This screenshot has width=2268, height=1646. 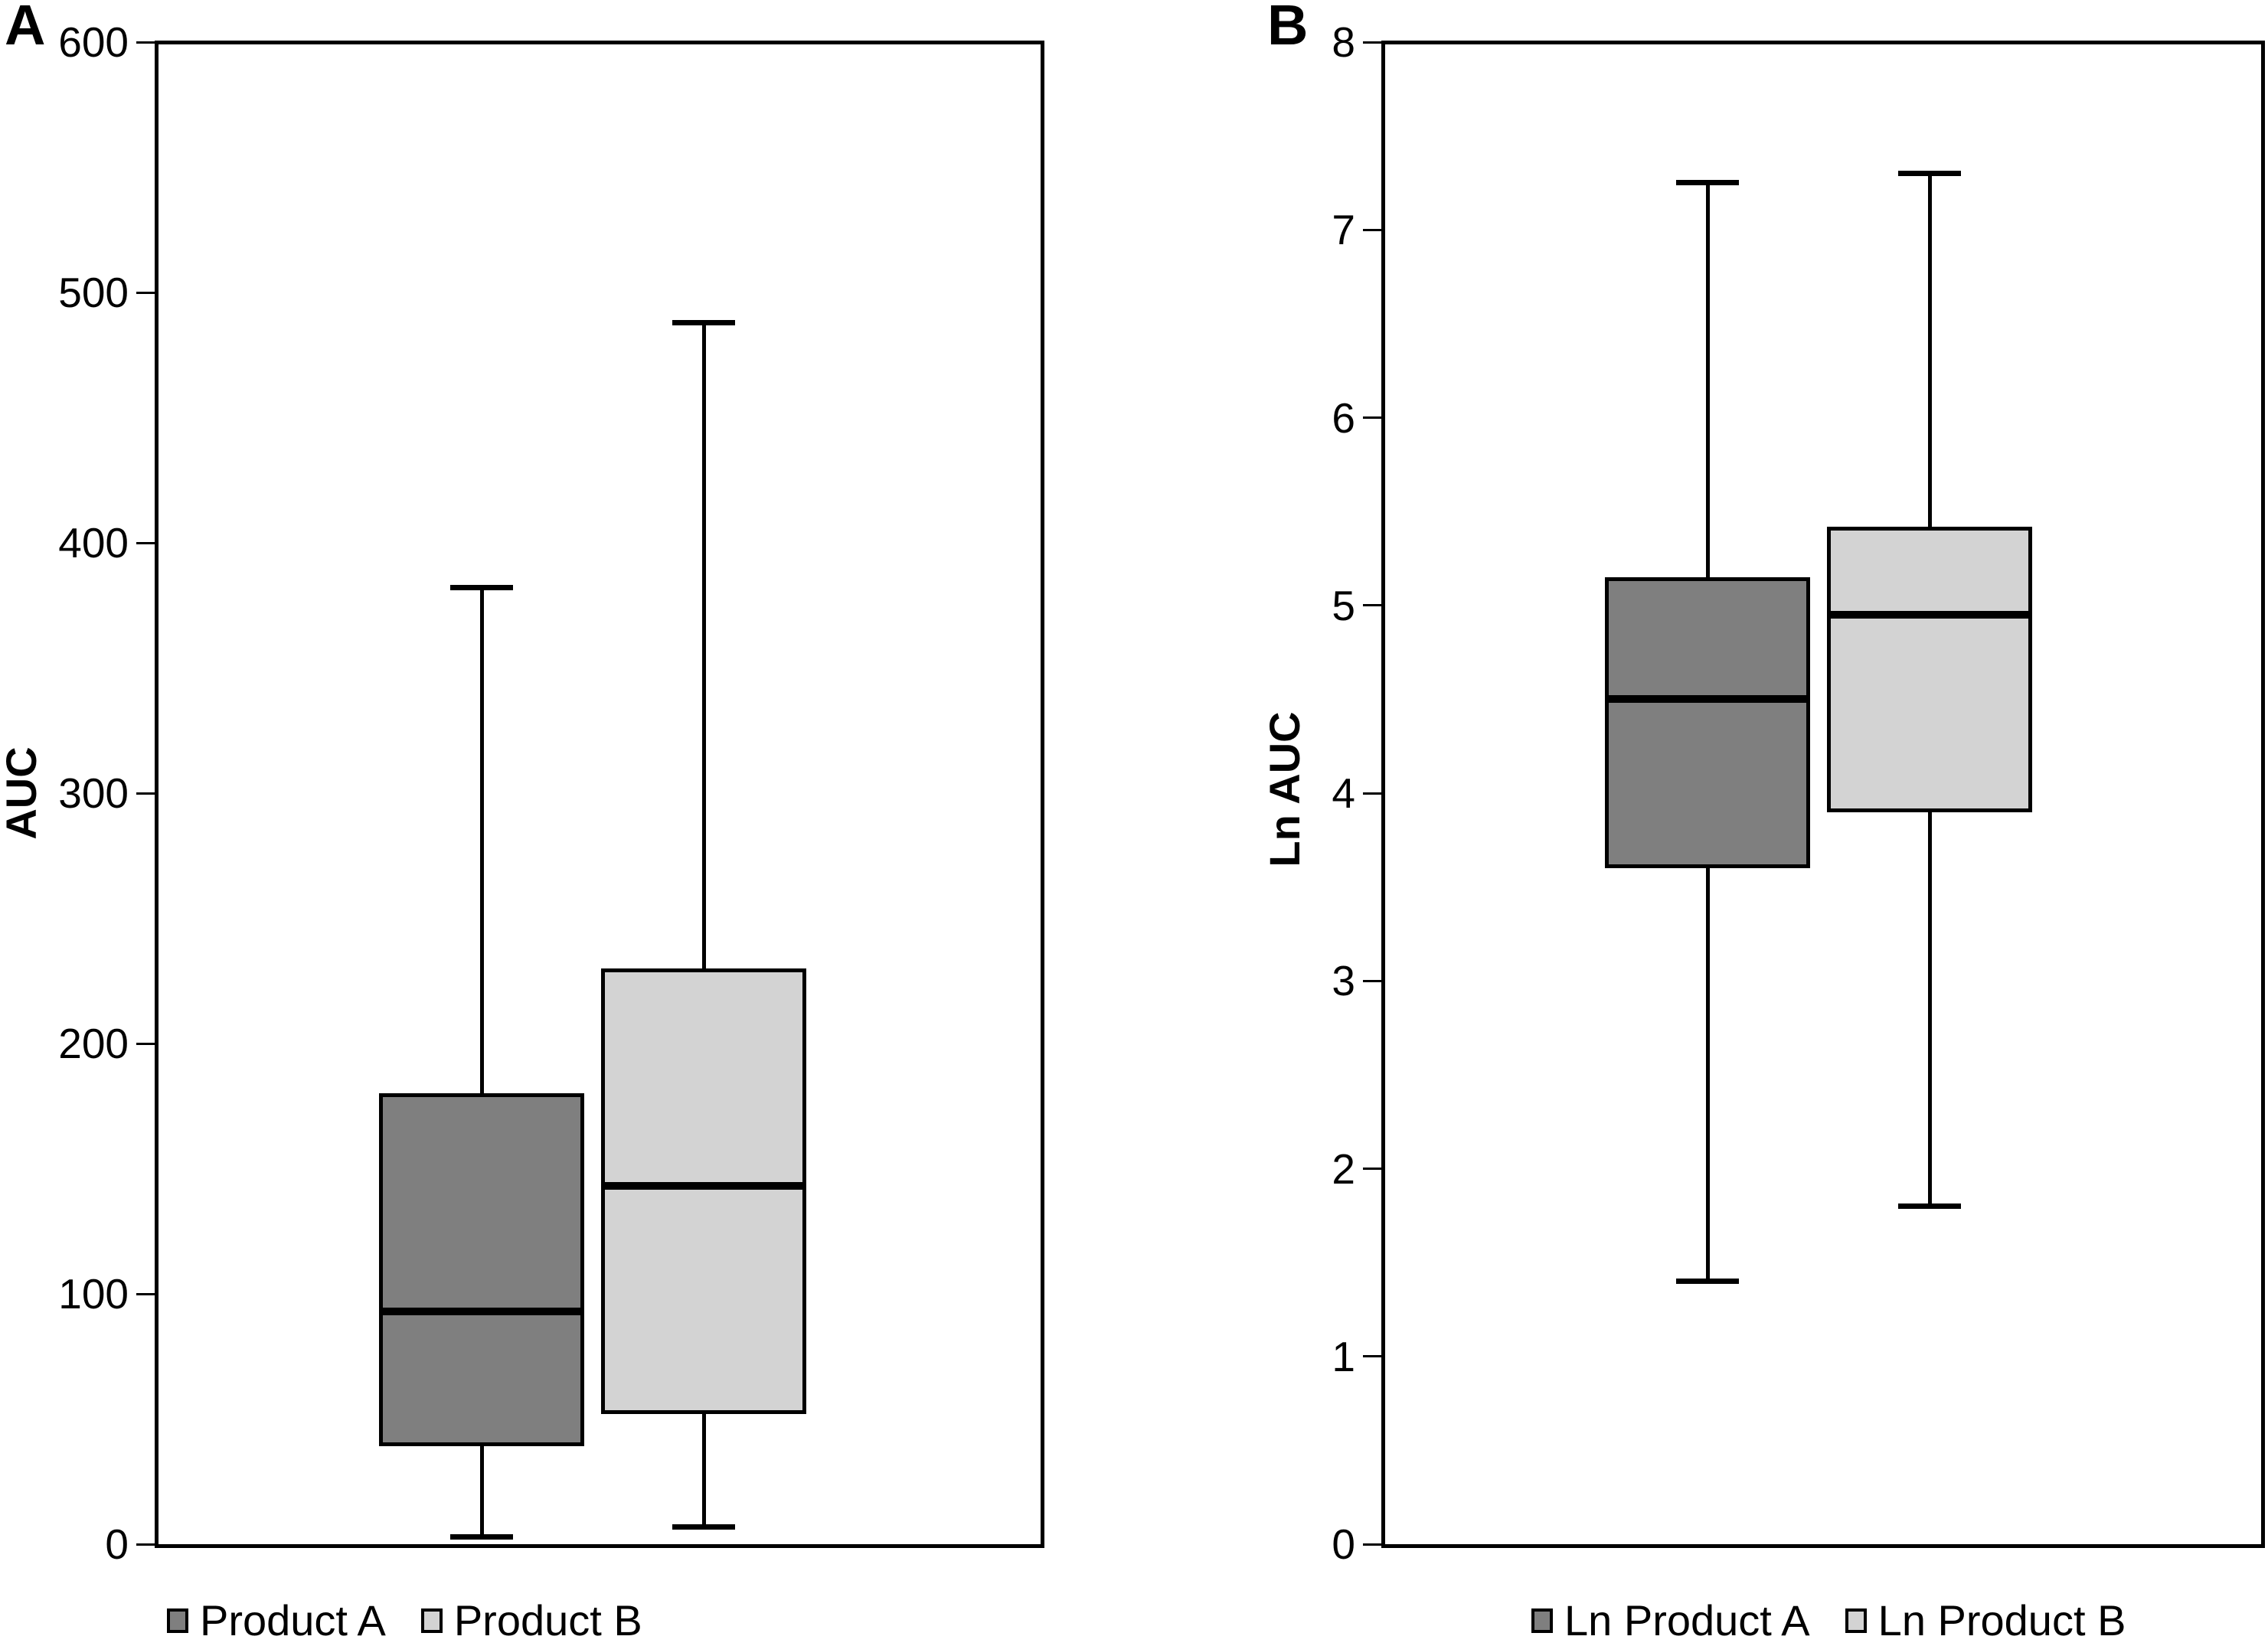 I want to click on panel-a-legend: Product A Product B, so click(x=404, y=1620).